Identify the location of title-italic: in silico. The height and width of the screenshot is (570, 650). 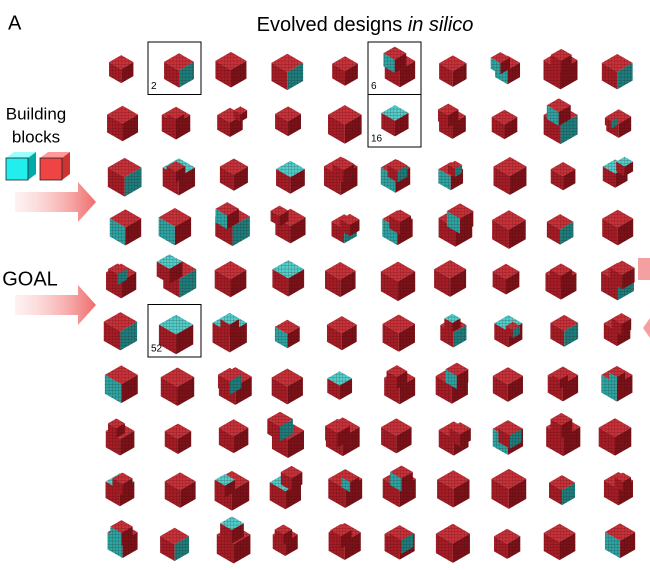
(441, 25).